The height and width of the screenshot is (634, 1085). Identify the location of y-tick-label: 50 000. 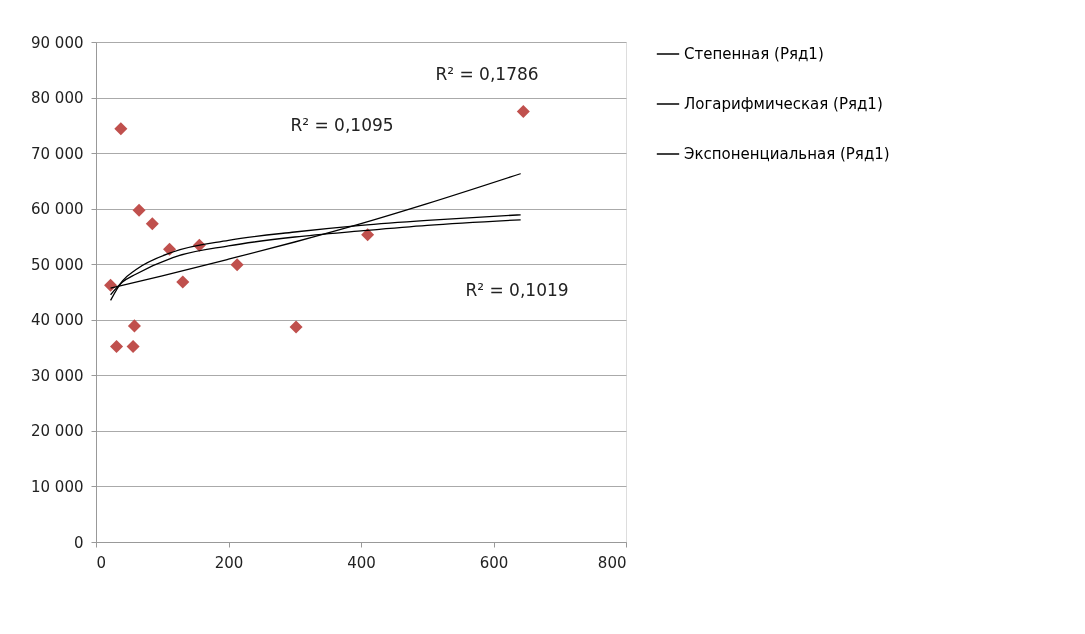
(57, 264).